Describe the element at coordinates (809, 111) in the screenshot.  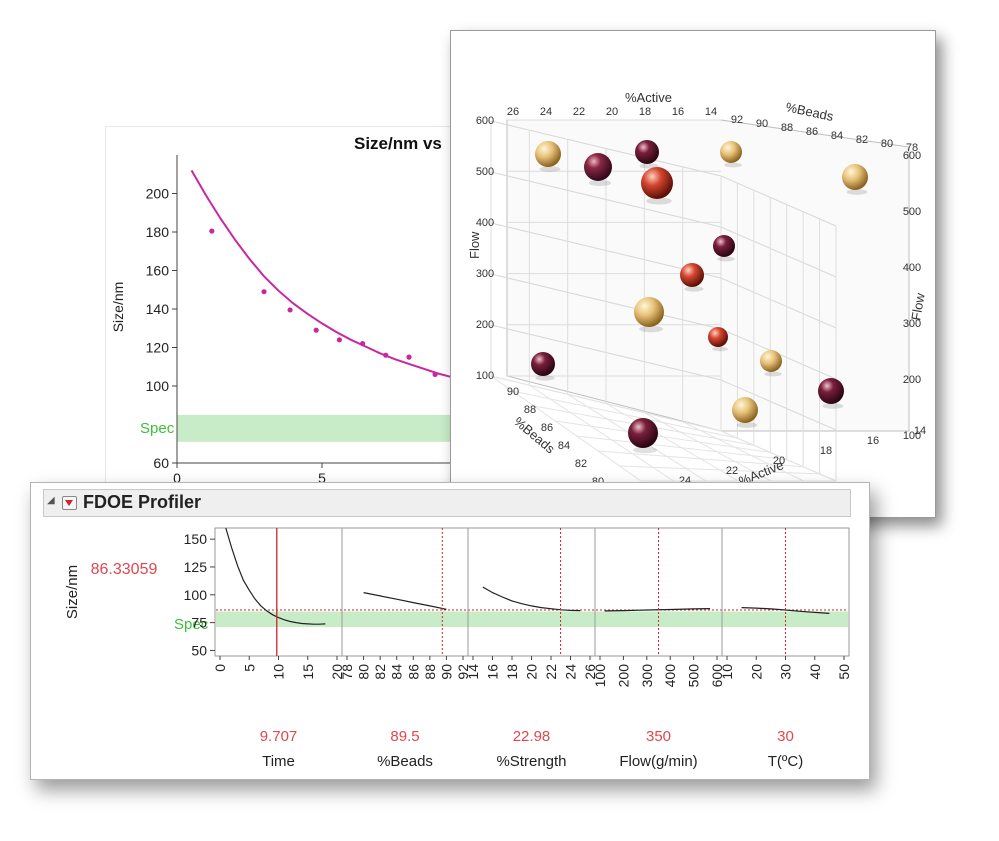
I see `3d-axis-beads-top: %Beads` at that location.